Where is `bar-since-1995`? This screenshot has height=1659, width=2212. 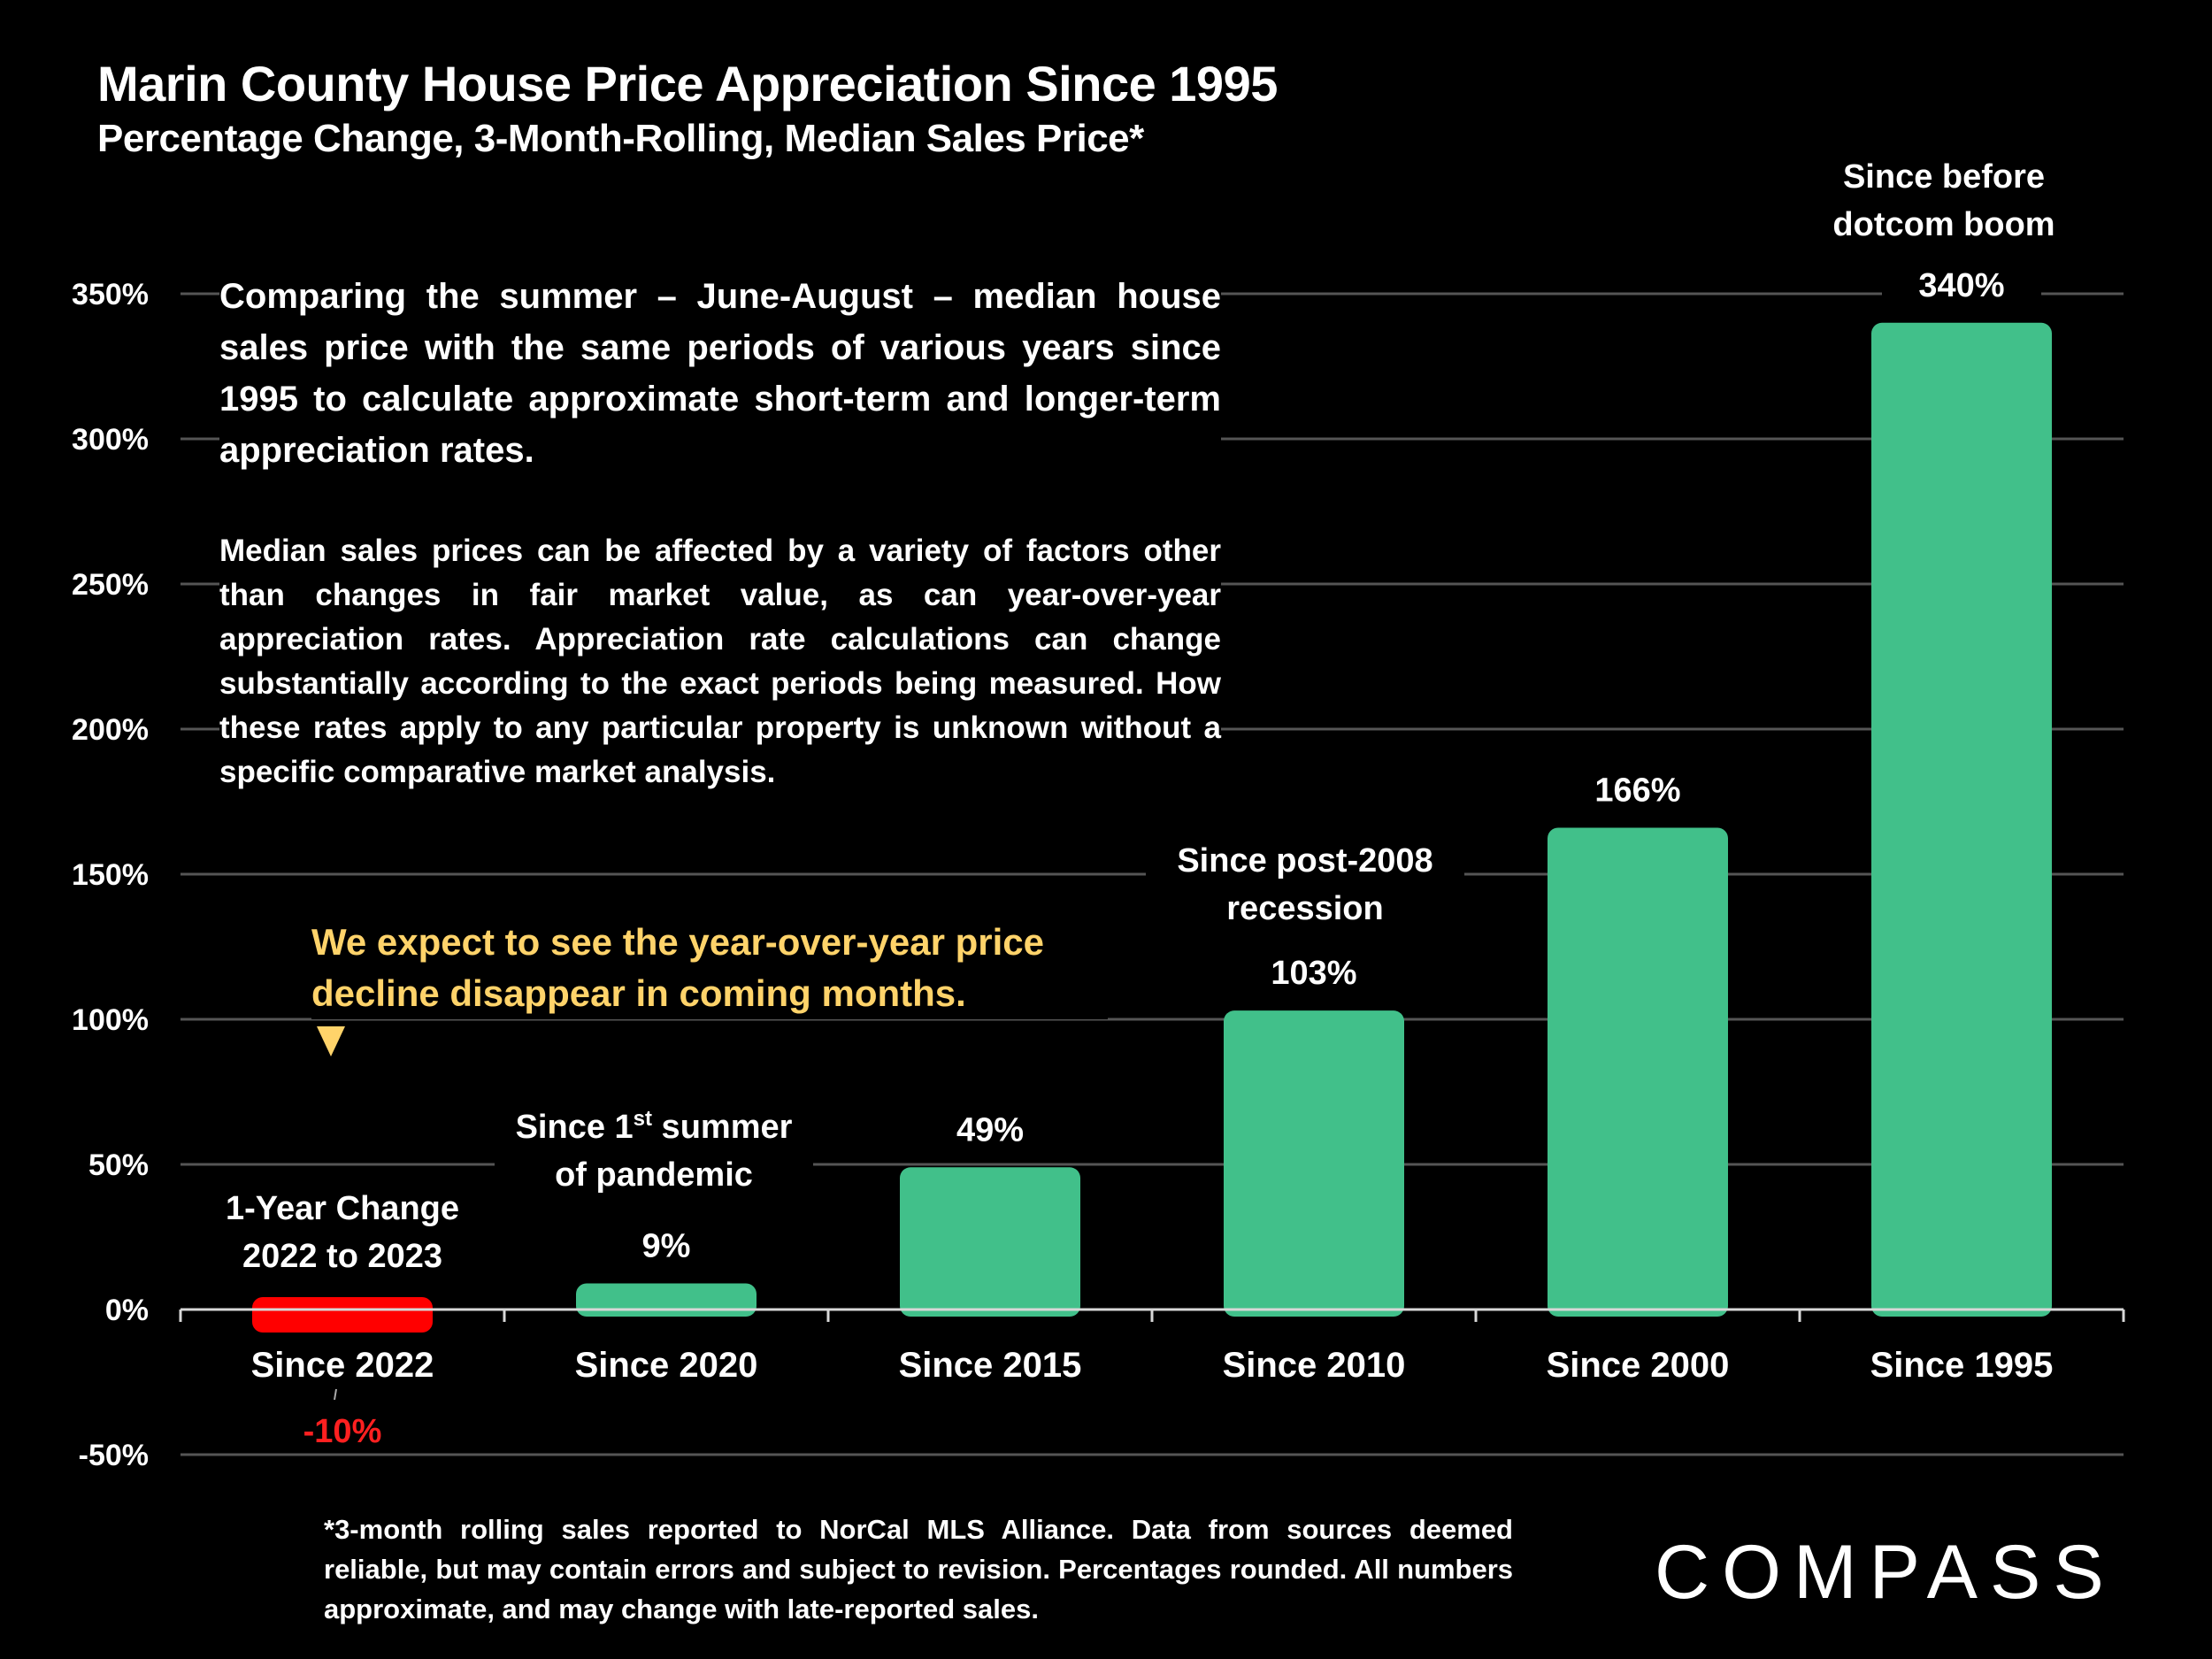 bar-since-1995 is located at coordinates (1962, 820).